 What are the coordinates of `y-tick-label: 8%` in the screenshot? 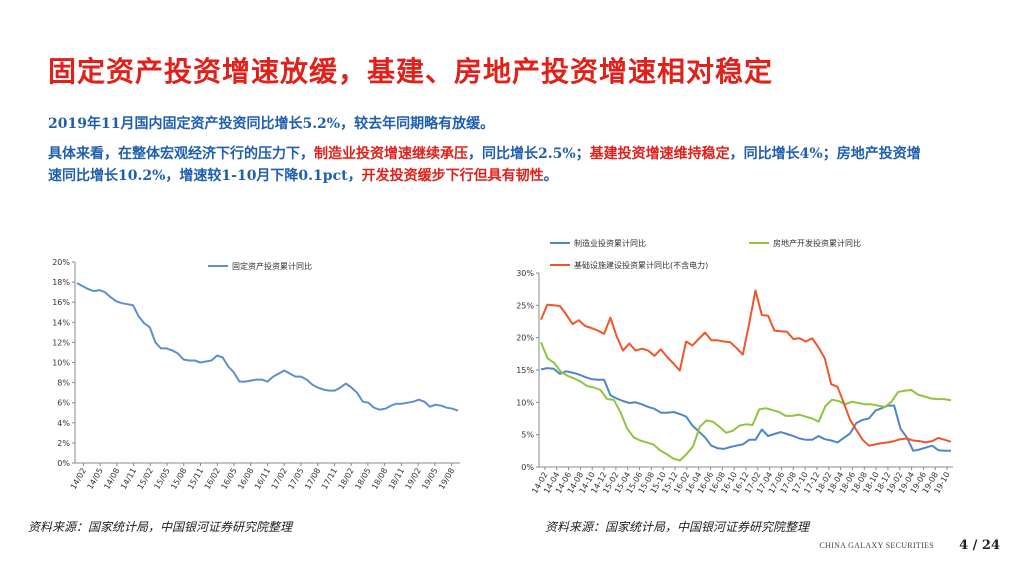 It's located at (63, 383).